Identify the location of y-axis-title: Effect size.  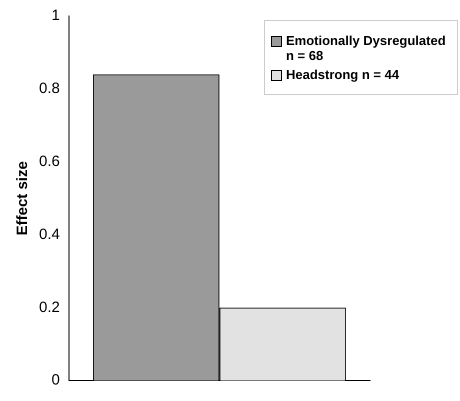
(23, 198).